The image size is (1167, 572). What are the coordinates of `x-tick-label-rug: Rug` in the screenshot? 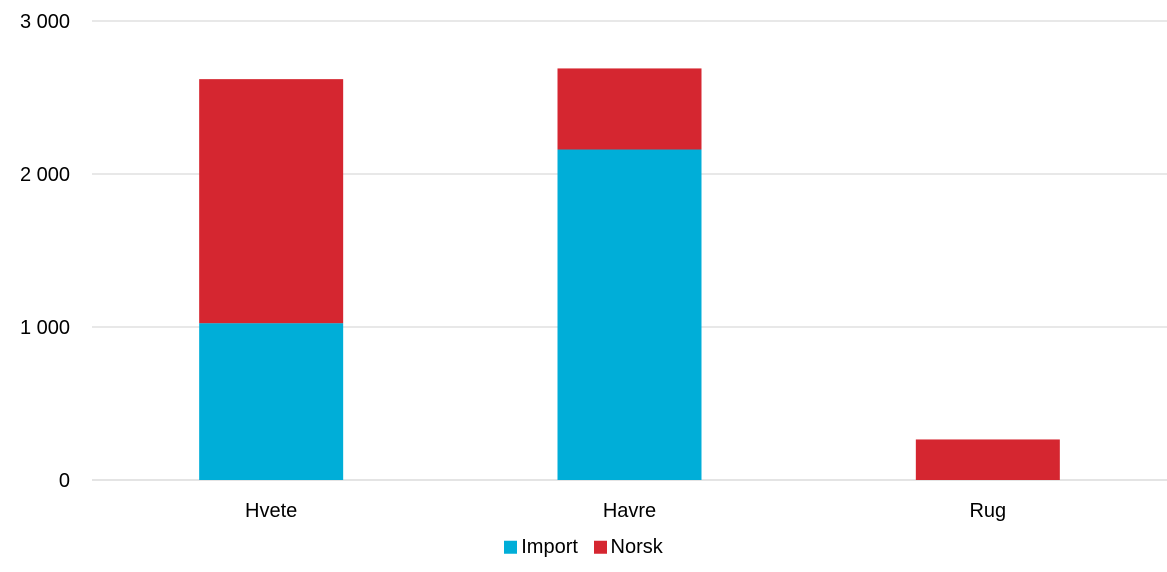 It's located at (987, 511).